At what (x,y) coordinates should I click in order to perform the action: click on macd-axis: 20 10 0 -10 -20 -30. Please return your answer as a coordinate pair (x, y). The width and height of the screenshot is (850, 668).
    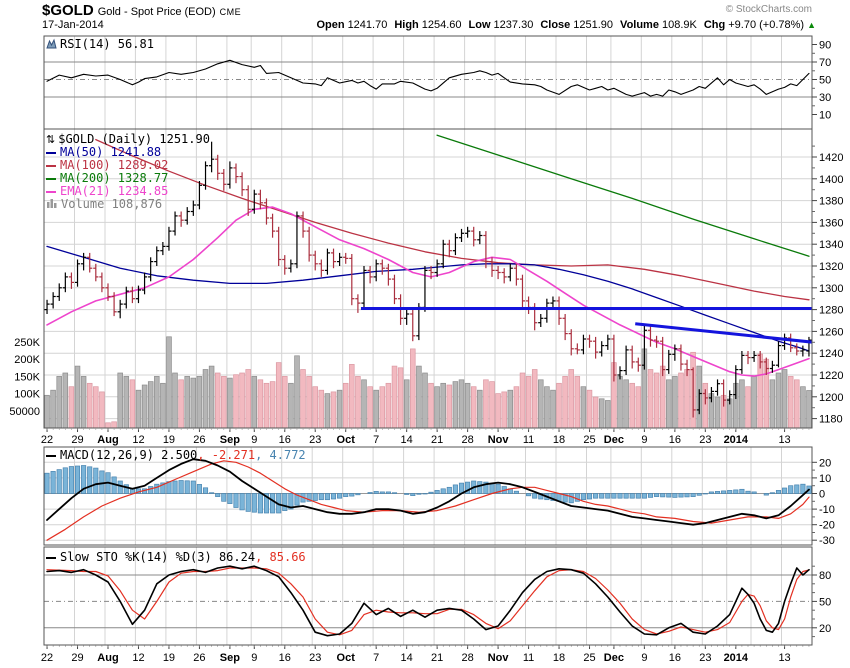
    Looking at the image, I should click on (823, 502).